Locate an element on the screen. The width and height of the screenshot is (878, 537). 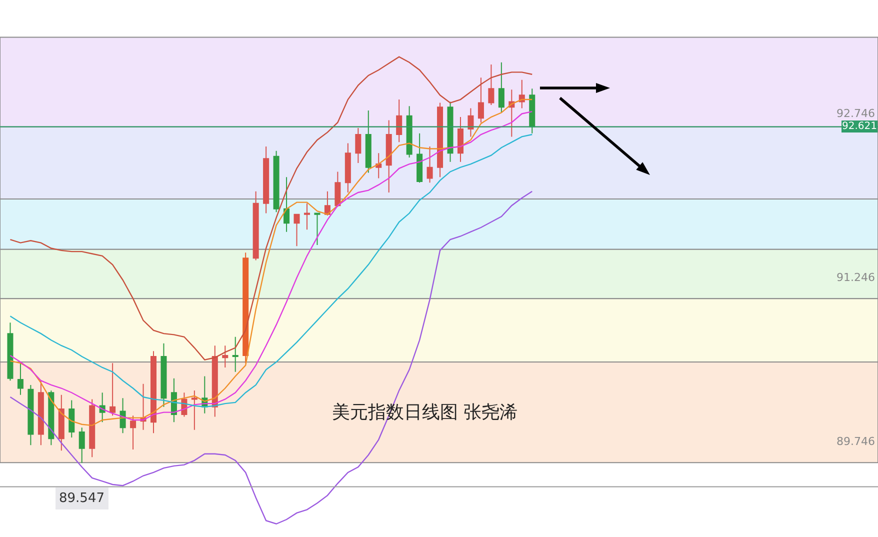
y-tick-label: 91.246 is located at coordinates (855, 277).